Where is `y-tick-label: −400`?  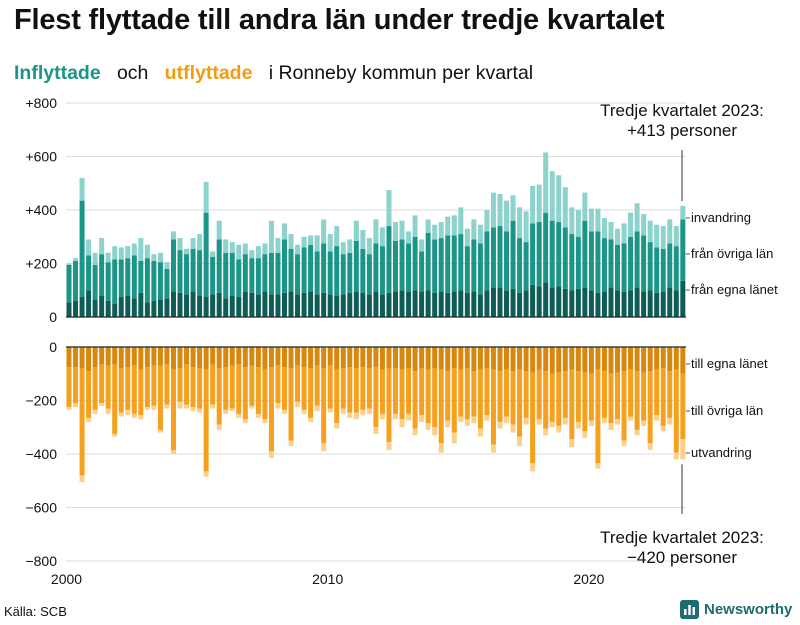 y-tick-label: −400 is located at coordinates (41, 454).